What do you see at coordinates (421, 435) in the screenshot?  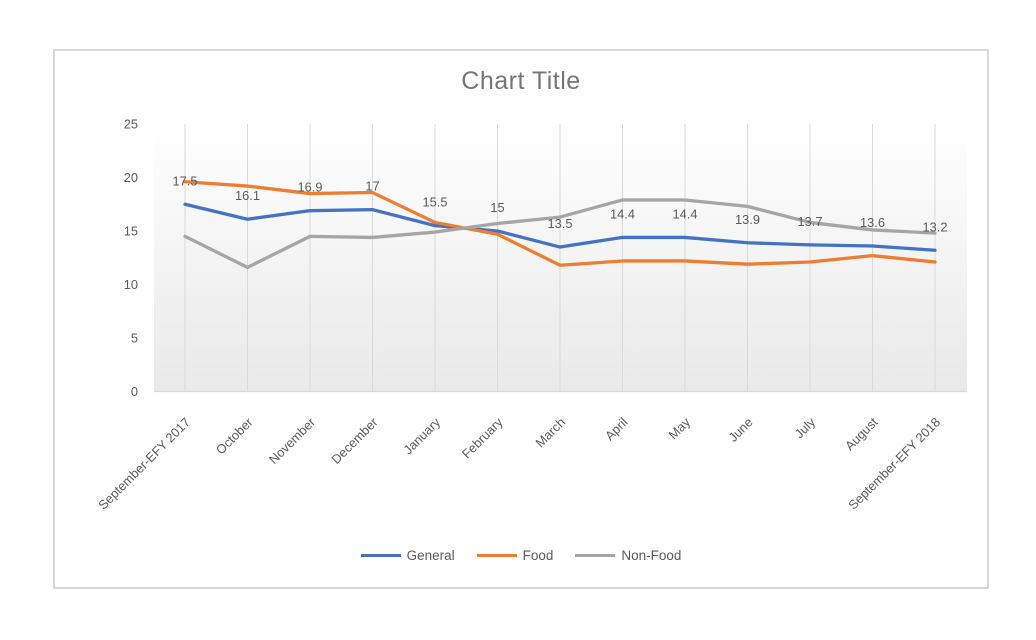 I see `x-axis-tick-label: January` at bounding box center [421, 435].